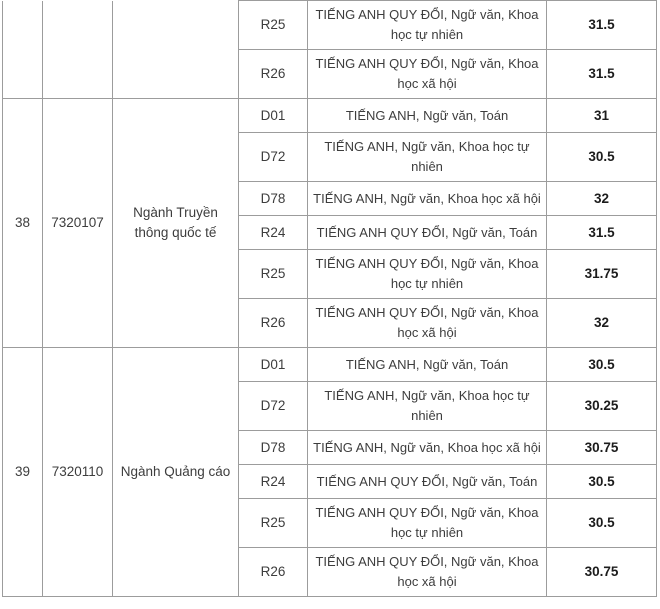 The image size is (660, 609). Describe the element at coordinates (601, 406) in the screenshot. I see `score-cell: 30.25` at that location.